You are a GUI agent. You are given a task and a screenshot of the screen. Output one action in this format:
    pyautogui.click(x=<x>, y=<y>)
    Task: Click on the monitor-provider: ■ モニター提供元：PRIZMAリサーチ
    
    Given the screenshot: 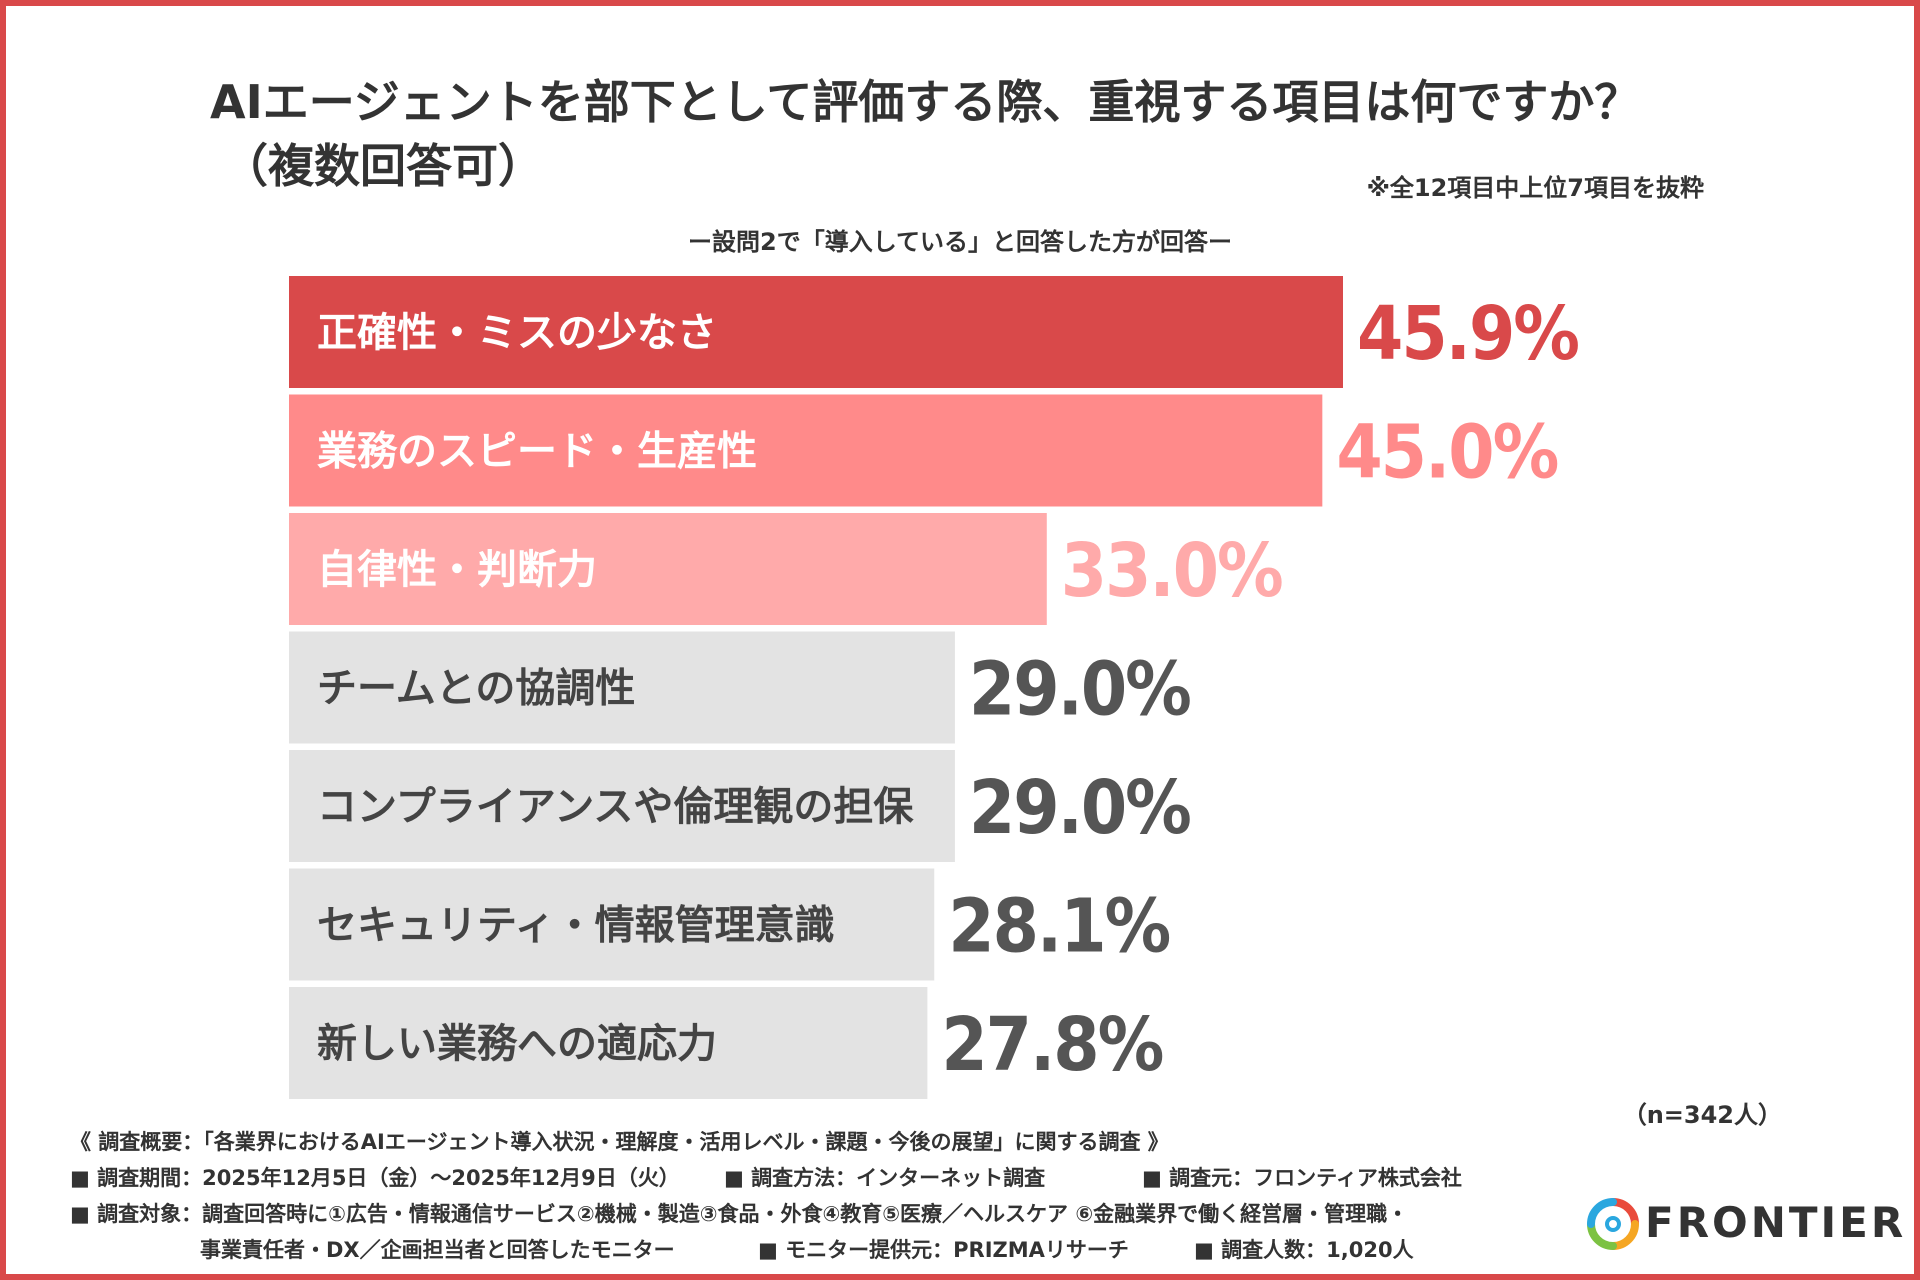 What is the action you would take?
    pyautogui.click(x=943, y=1250)
    